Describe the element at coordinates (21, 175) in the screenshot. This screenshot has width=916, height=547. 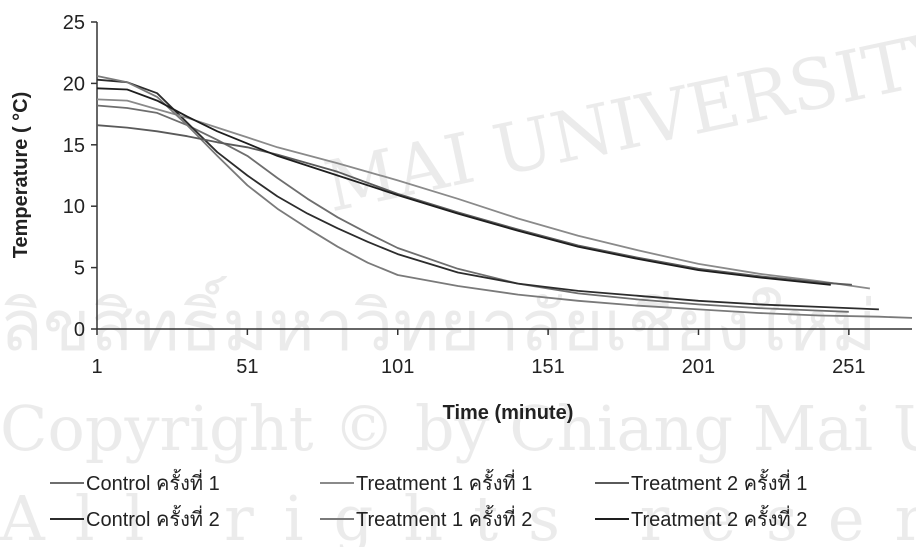
I see `y-axis-title: Temperature ( °C)` at that location.